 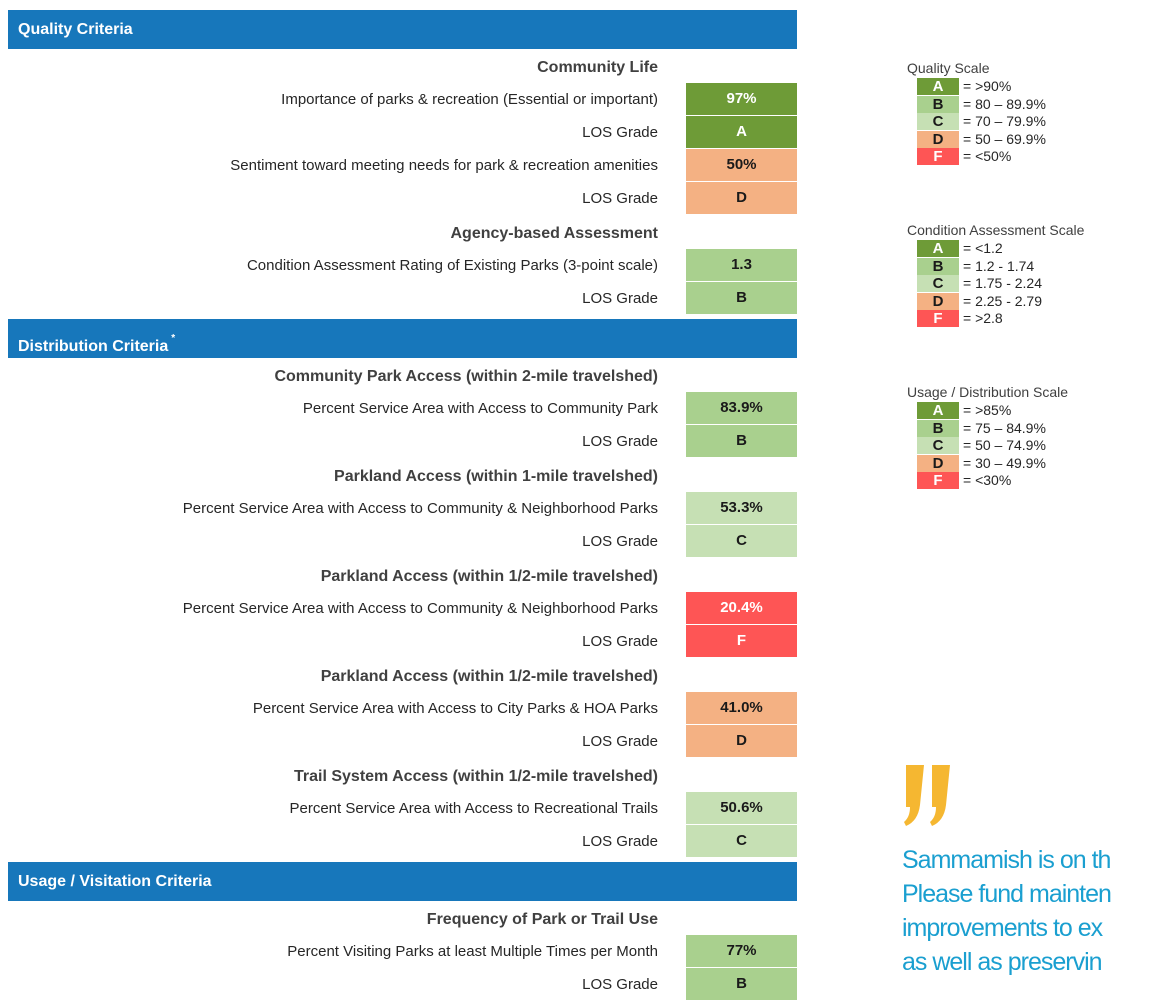 What do you see at coordinates (554, 233) in the screenshot?
I see `group-heading: Agency-based Assessment` at bounding box center [554, 233].